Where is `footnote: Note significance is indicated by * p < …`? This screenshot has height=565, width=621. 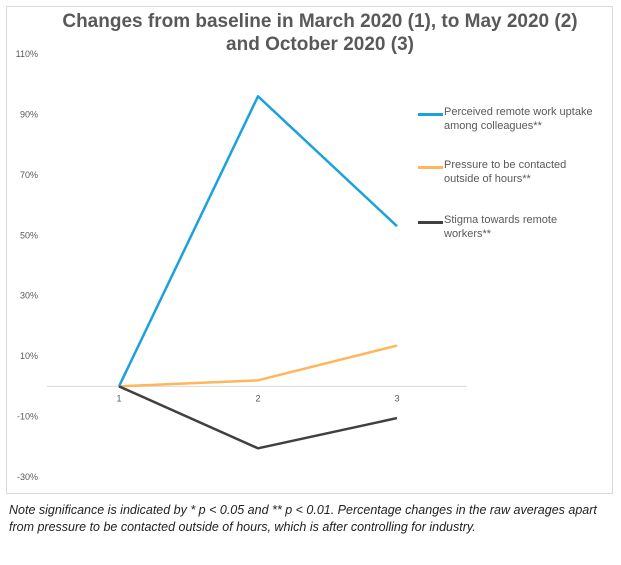 footnote: Note significance is indicated by * p < … is located at coordinates (303, 518).